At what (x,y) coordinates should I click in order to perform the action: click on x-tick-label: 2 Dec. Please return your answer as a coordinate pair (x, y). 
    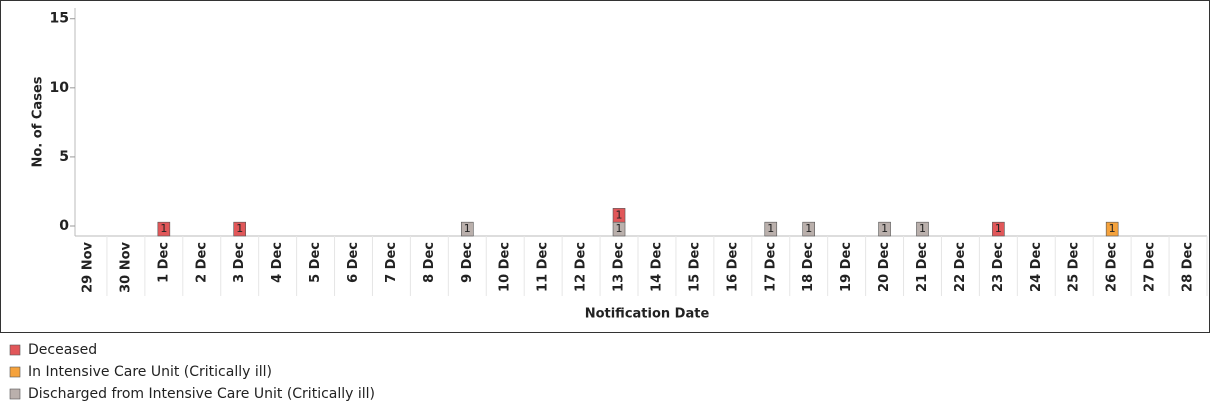
    Looking at the image, I should click on (201, 262).